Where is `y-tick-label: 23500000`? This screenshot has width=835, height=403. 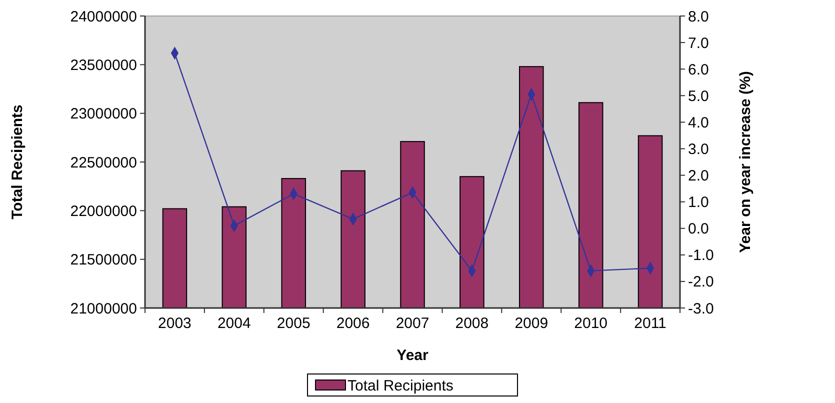
y-tick-label: 23500000 is located at coordinates (103, 65).